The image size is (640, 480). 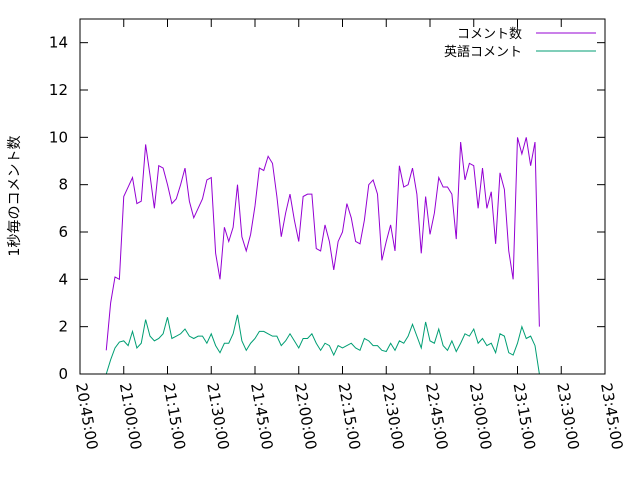 What do you see at coordinates (436, 416) in the screenshot?
I see `x-tick-label: 22:45:00` at bounding box center [436, 416].